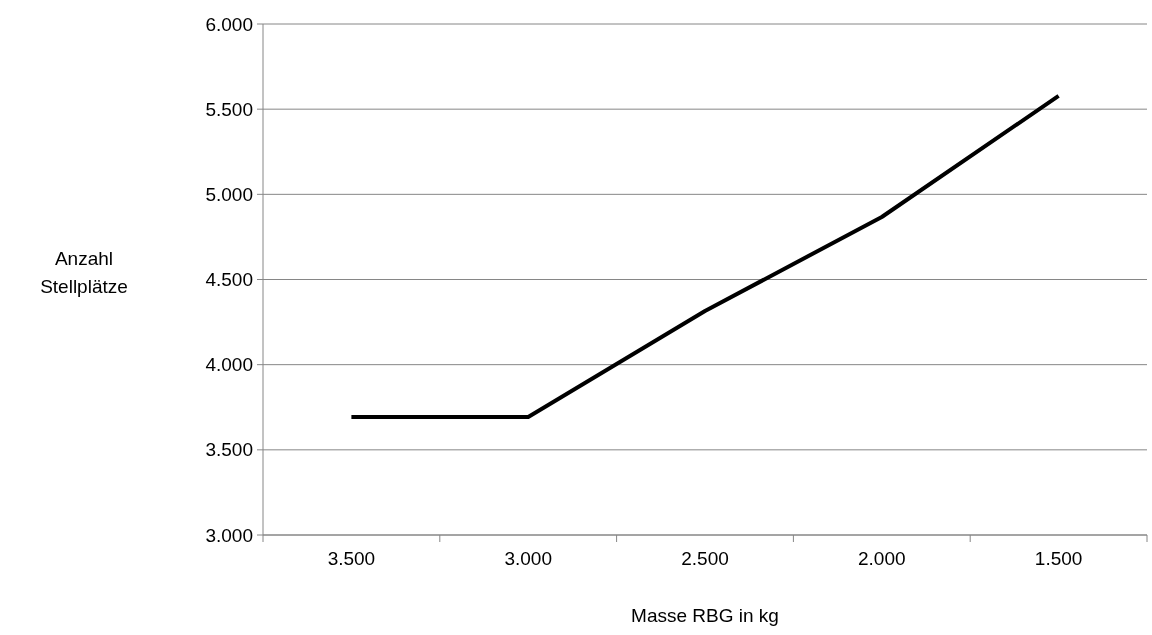  I want to click on x-axis-title: Masse RBG in kg, so click(705, 615).